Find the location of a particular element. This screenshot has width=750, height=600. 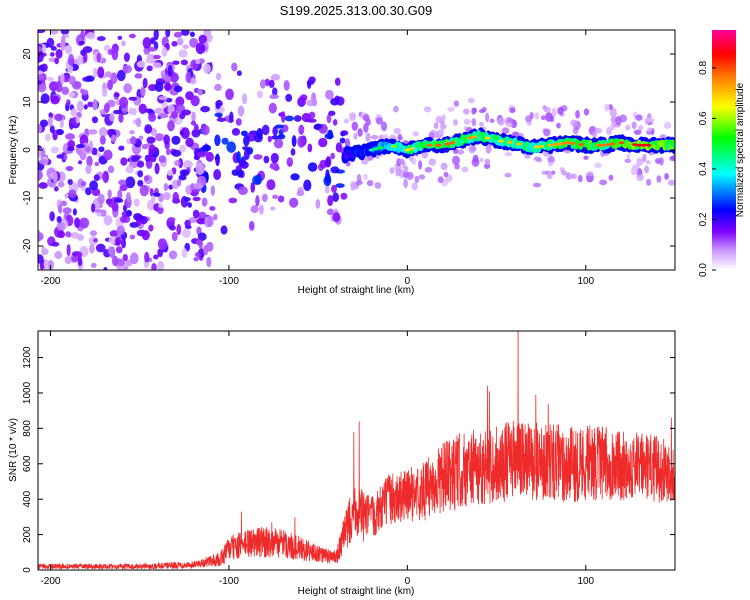

spectrogram-x-axis-label: Height of straight line (km) is located at coordinates (356, 290).